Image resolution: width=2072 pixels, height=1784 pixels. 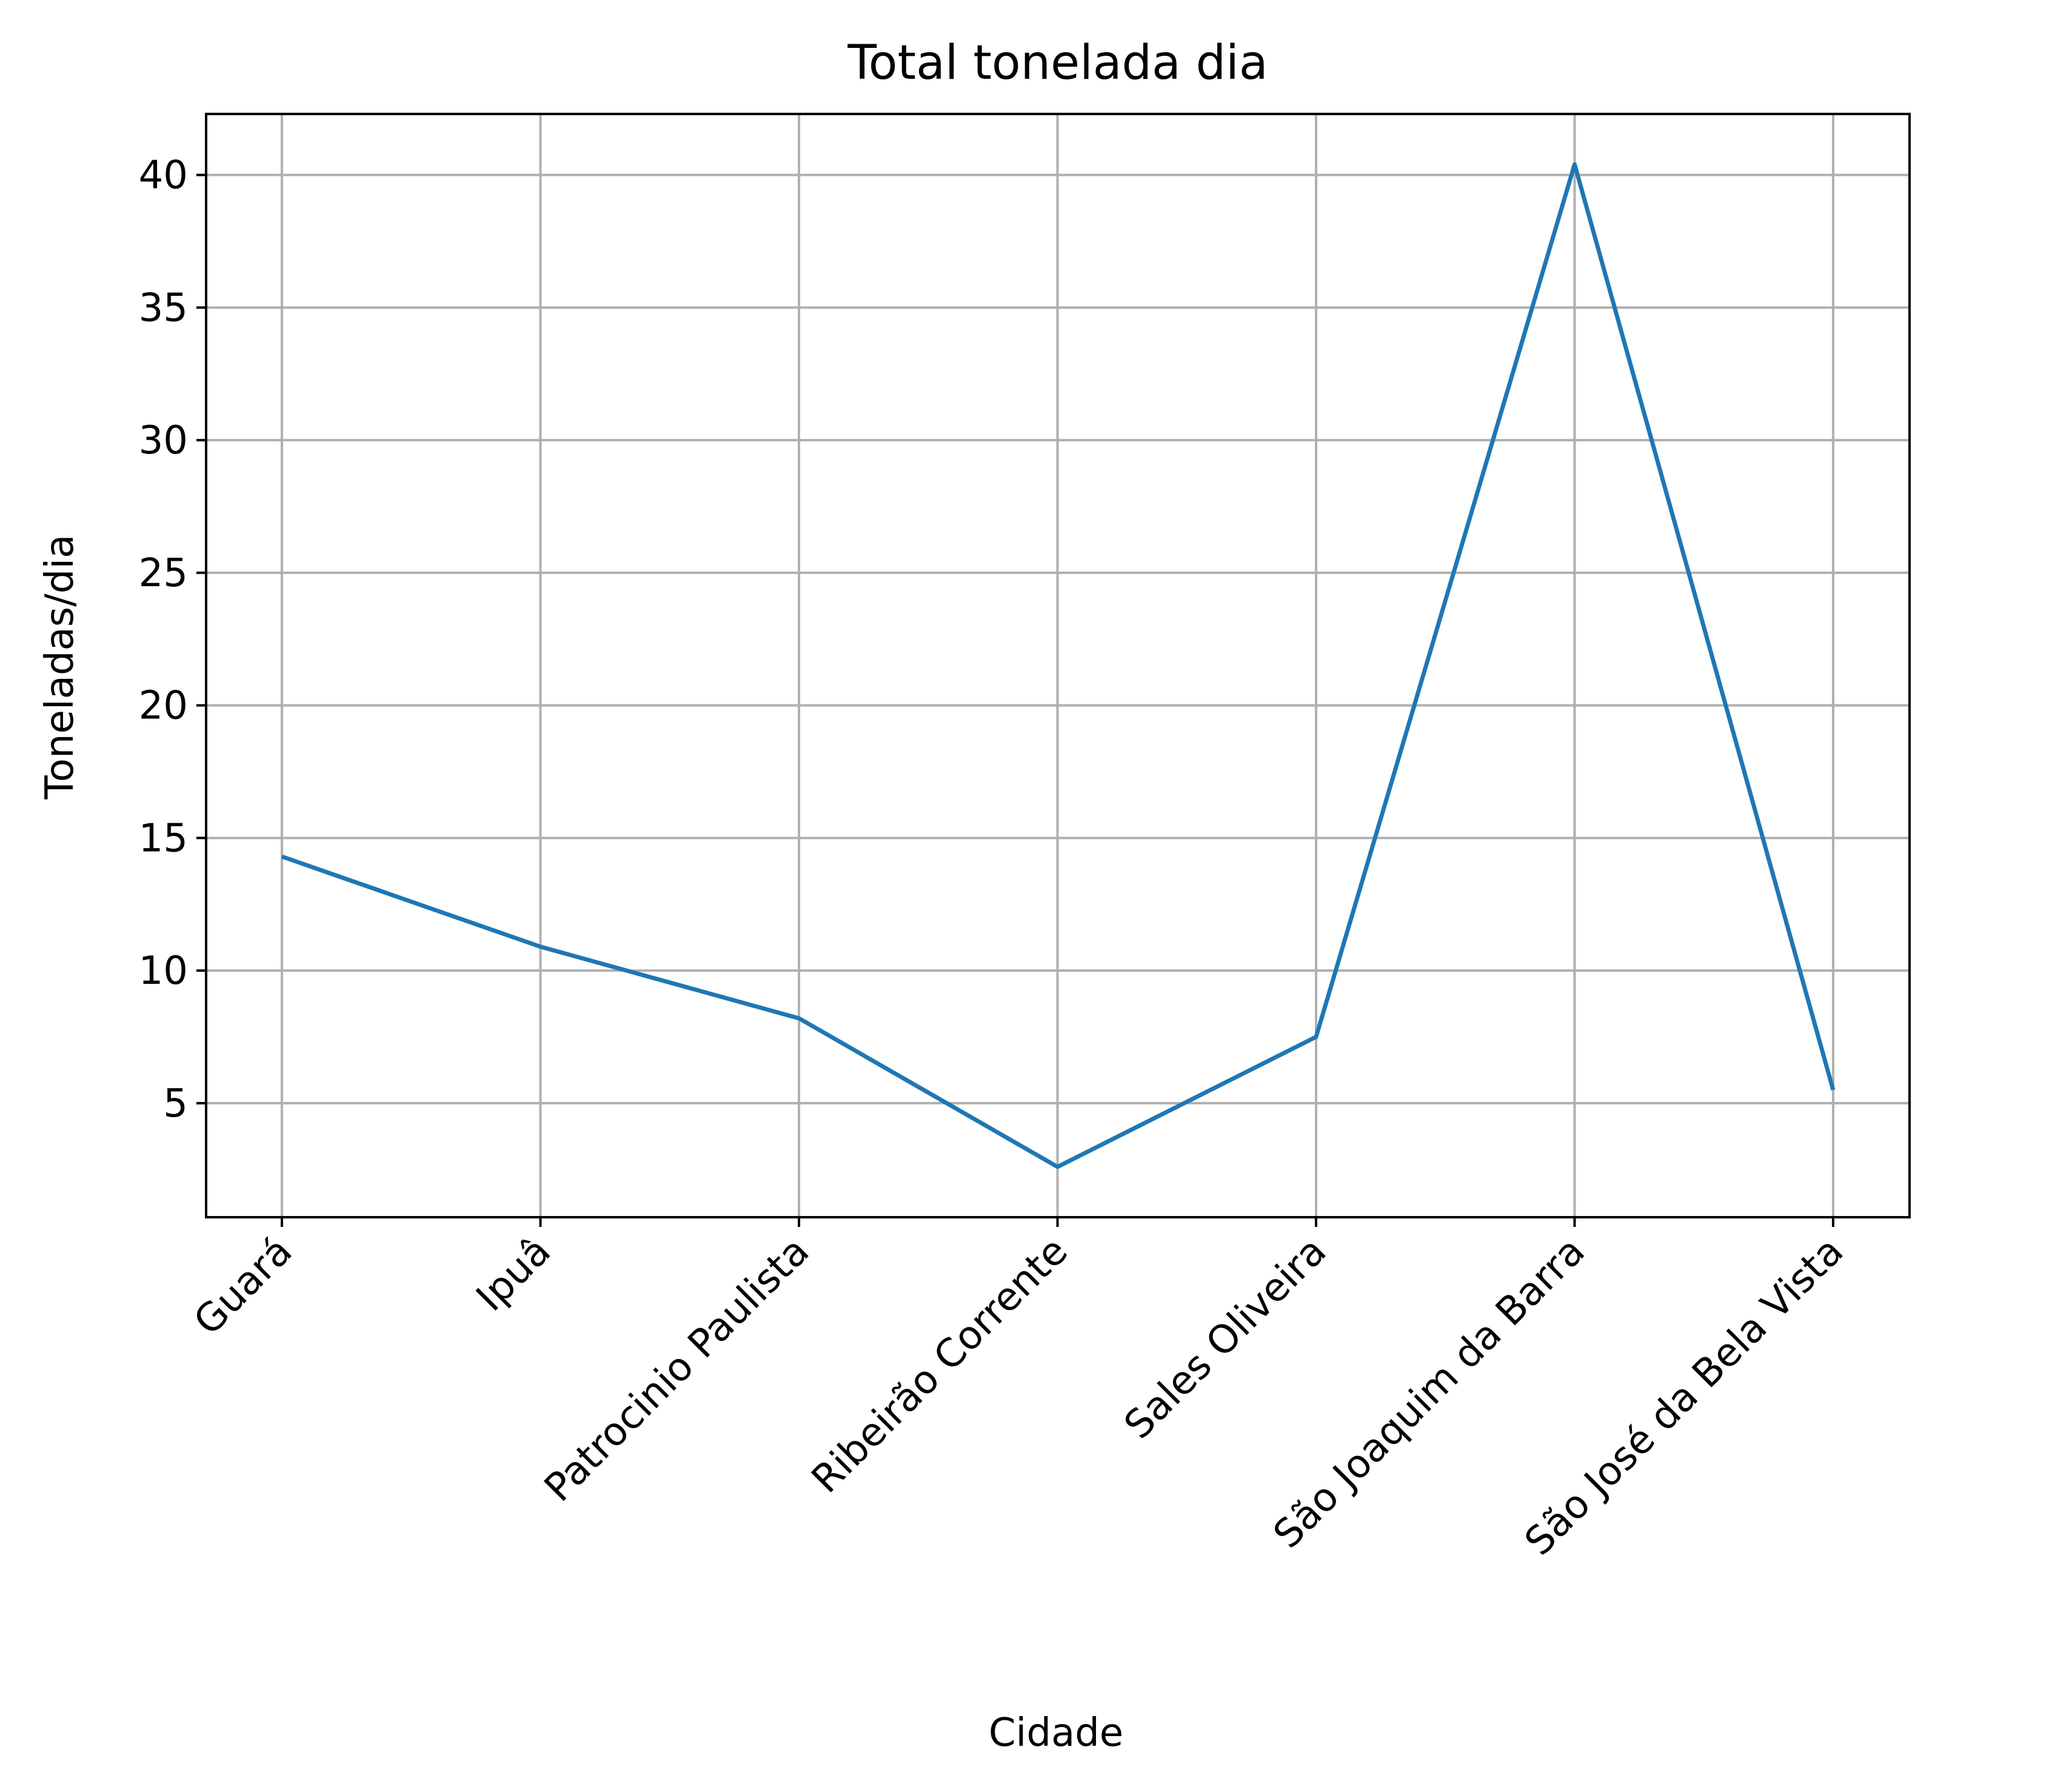 I want to click on y-tick-label: 35, so click(x=163, y=308).